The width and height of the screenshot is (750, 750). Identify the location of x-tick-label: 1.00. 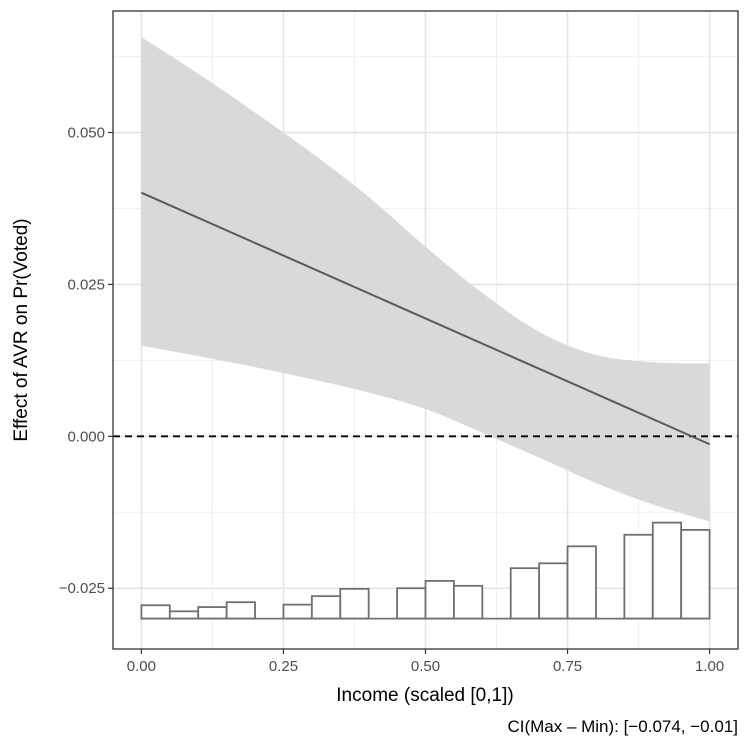
(709, 666).